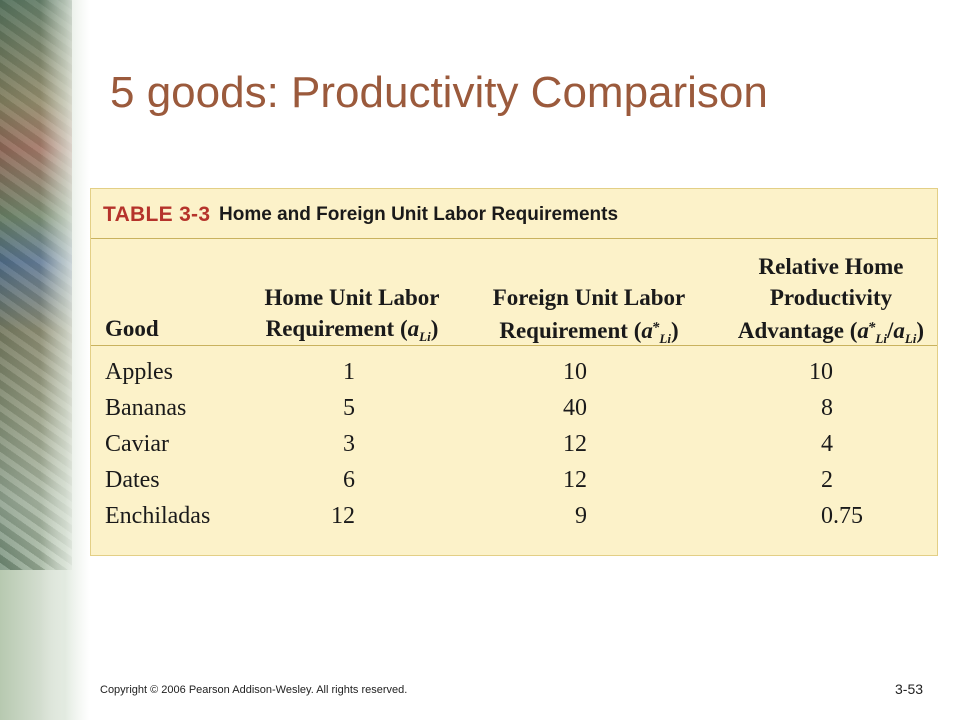 This screenshot has width=960, height=720. What do you see at coordinates (413, 328) in the screenshot?
I see `home-symbol-a: a` at bounding box center [413, 328].